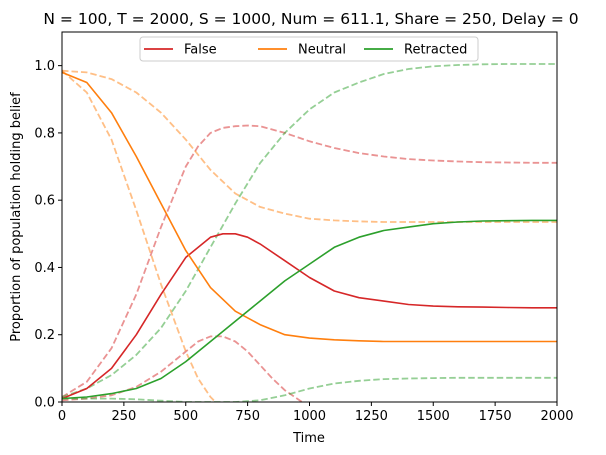 The width and height of the screenshot is (606, 455). What do you see at coordinates (44, 201) in the screenshot?
I see `y-tick-label: 0.6` at bounding box center [44, 201].